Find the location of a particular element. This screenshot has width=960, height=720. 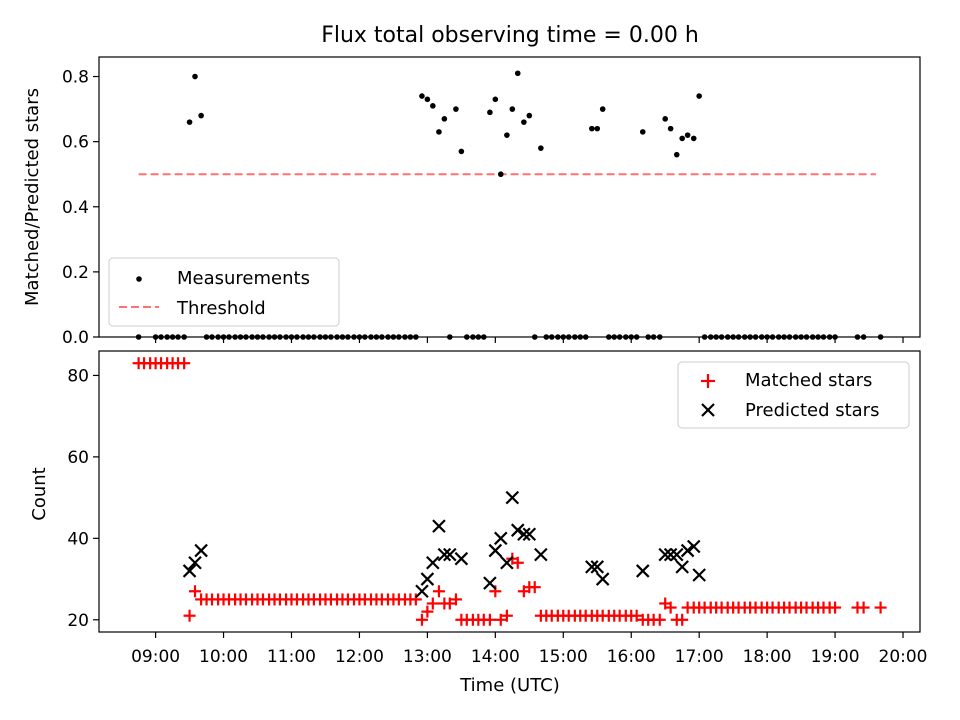

bottom-x-tick-label: 09:00 is located at coordinates (155, 657).